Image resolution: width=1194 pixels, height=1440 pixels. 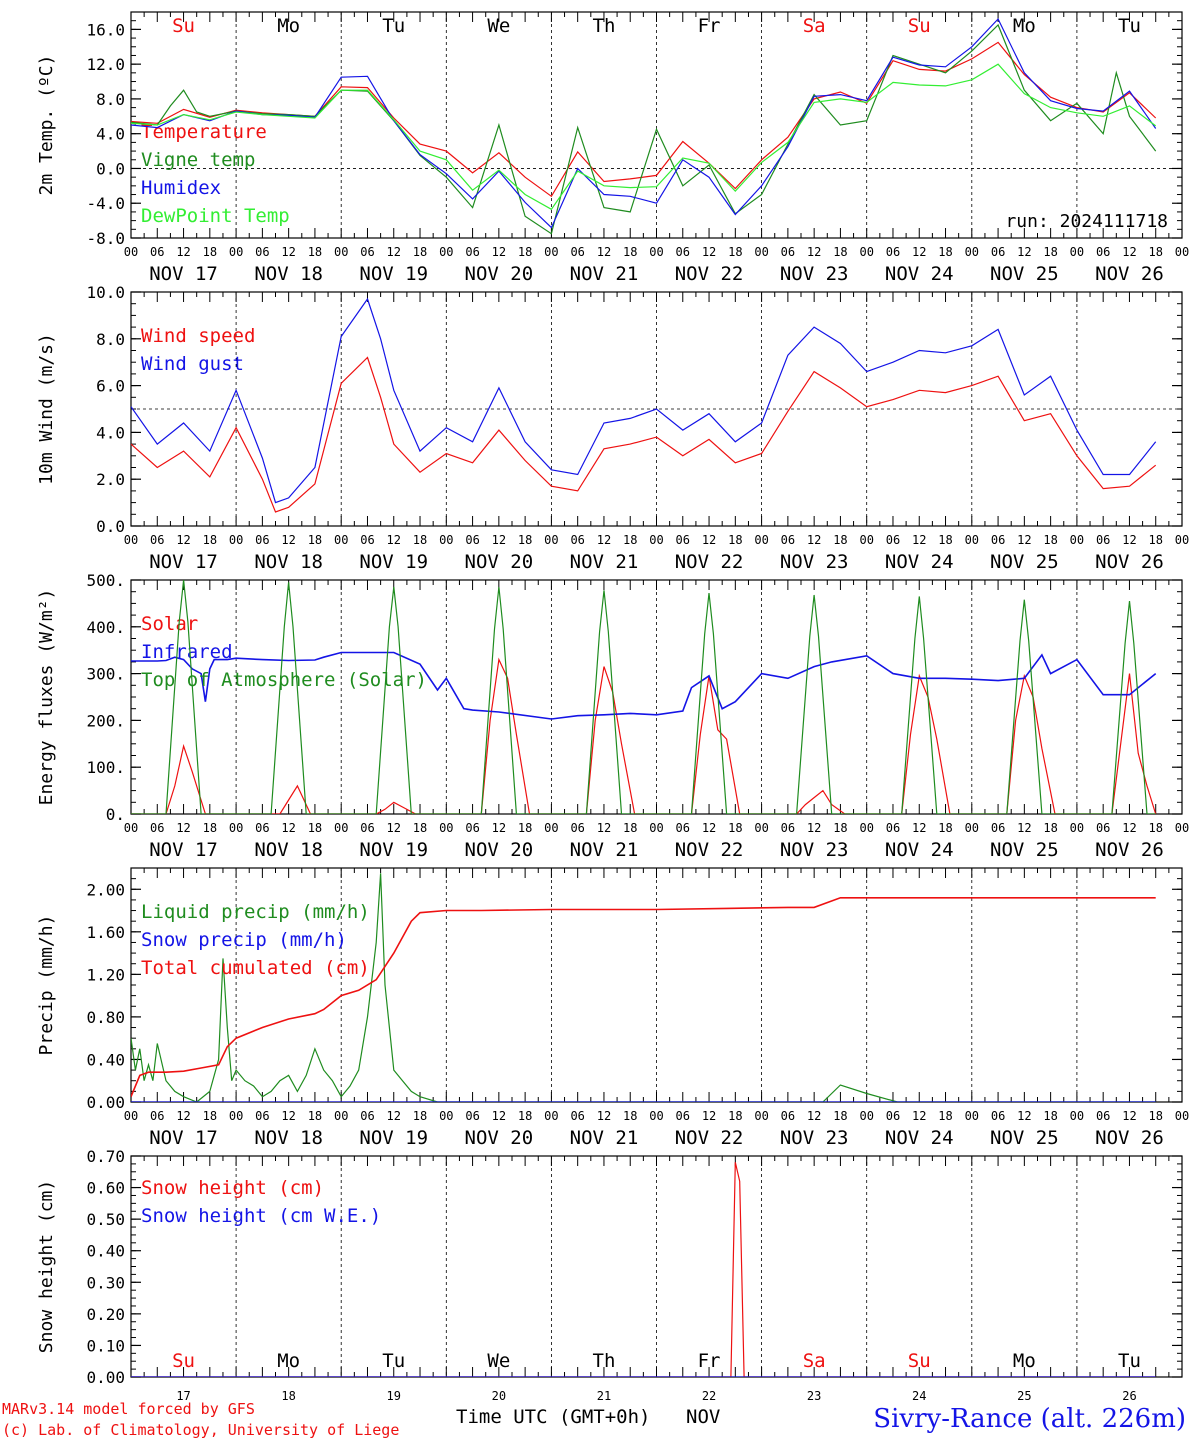 What do you see at coordinates (604, 1361) in the screenshot?
I see `snow-day-name: Th` at bounding box center [604, 1361].